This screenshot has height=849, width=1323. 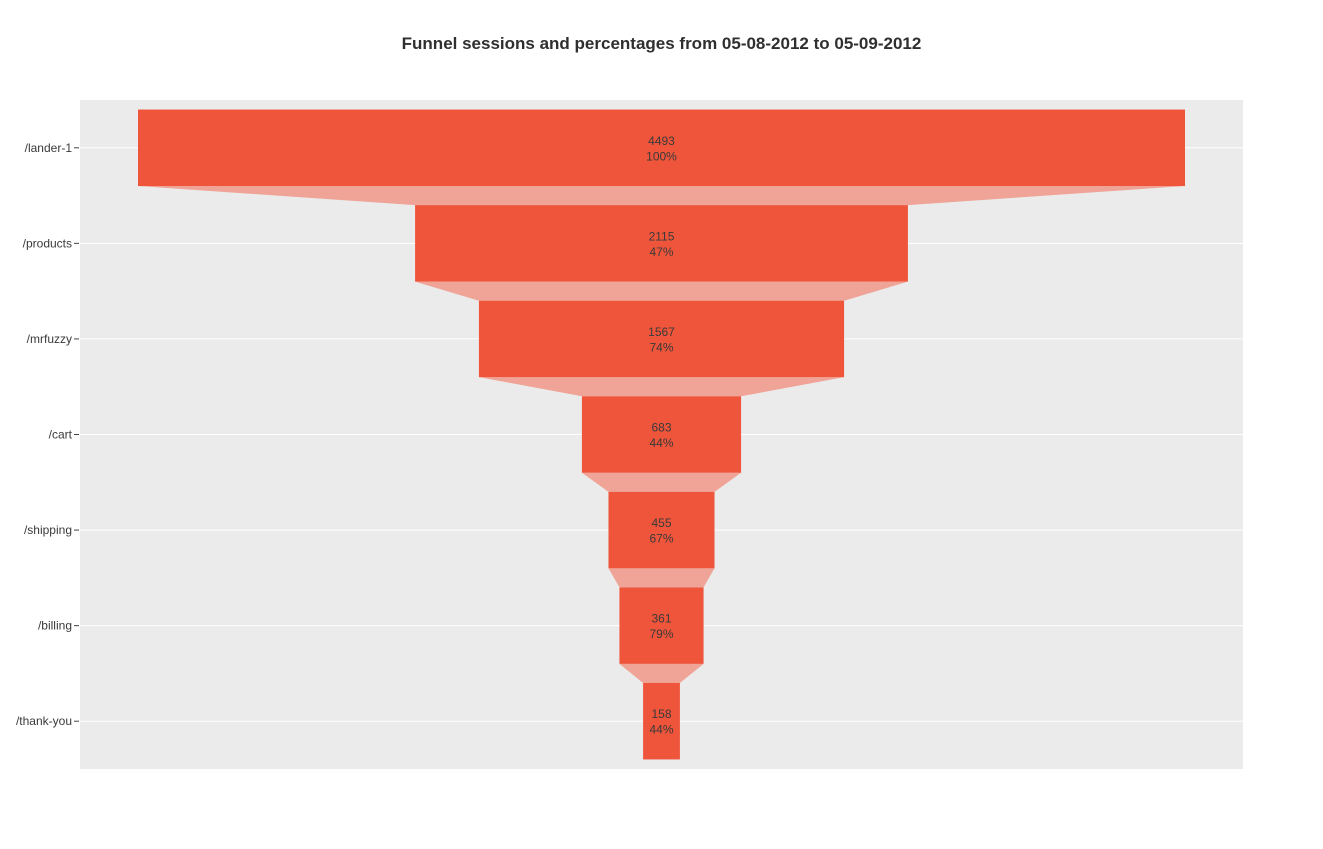 What do you see at coordinates (661, 634) in the screenshot?
I see `percent-label: 79%` at bounding box center [661, 634].